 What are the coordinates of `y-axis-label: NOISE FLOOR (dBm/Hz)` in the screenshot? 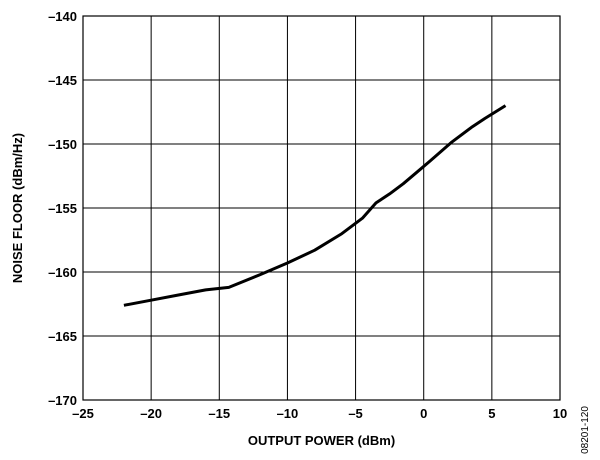 It's located at (17, 208).